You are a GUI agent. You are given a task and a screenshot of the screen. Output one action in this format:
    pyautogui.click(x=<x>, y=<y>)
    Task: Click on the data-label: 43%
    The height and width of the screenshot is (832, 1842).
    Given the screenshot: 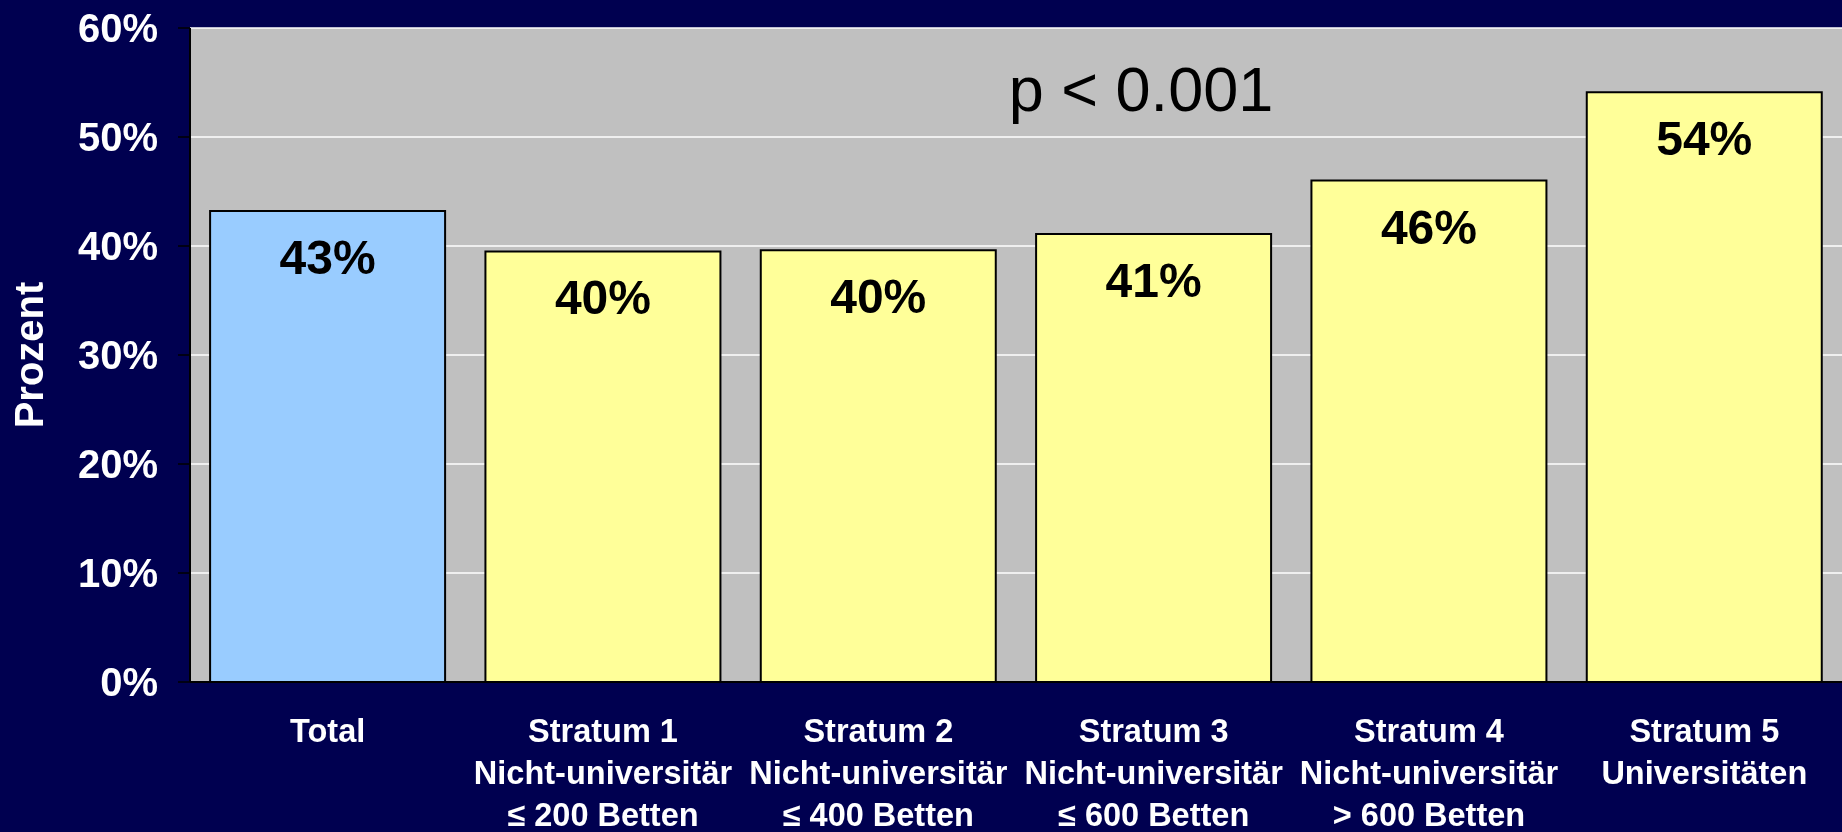 What is the action you would take?
    pyautogui.click(x=327, y=258)
    